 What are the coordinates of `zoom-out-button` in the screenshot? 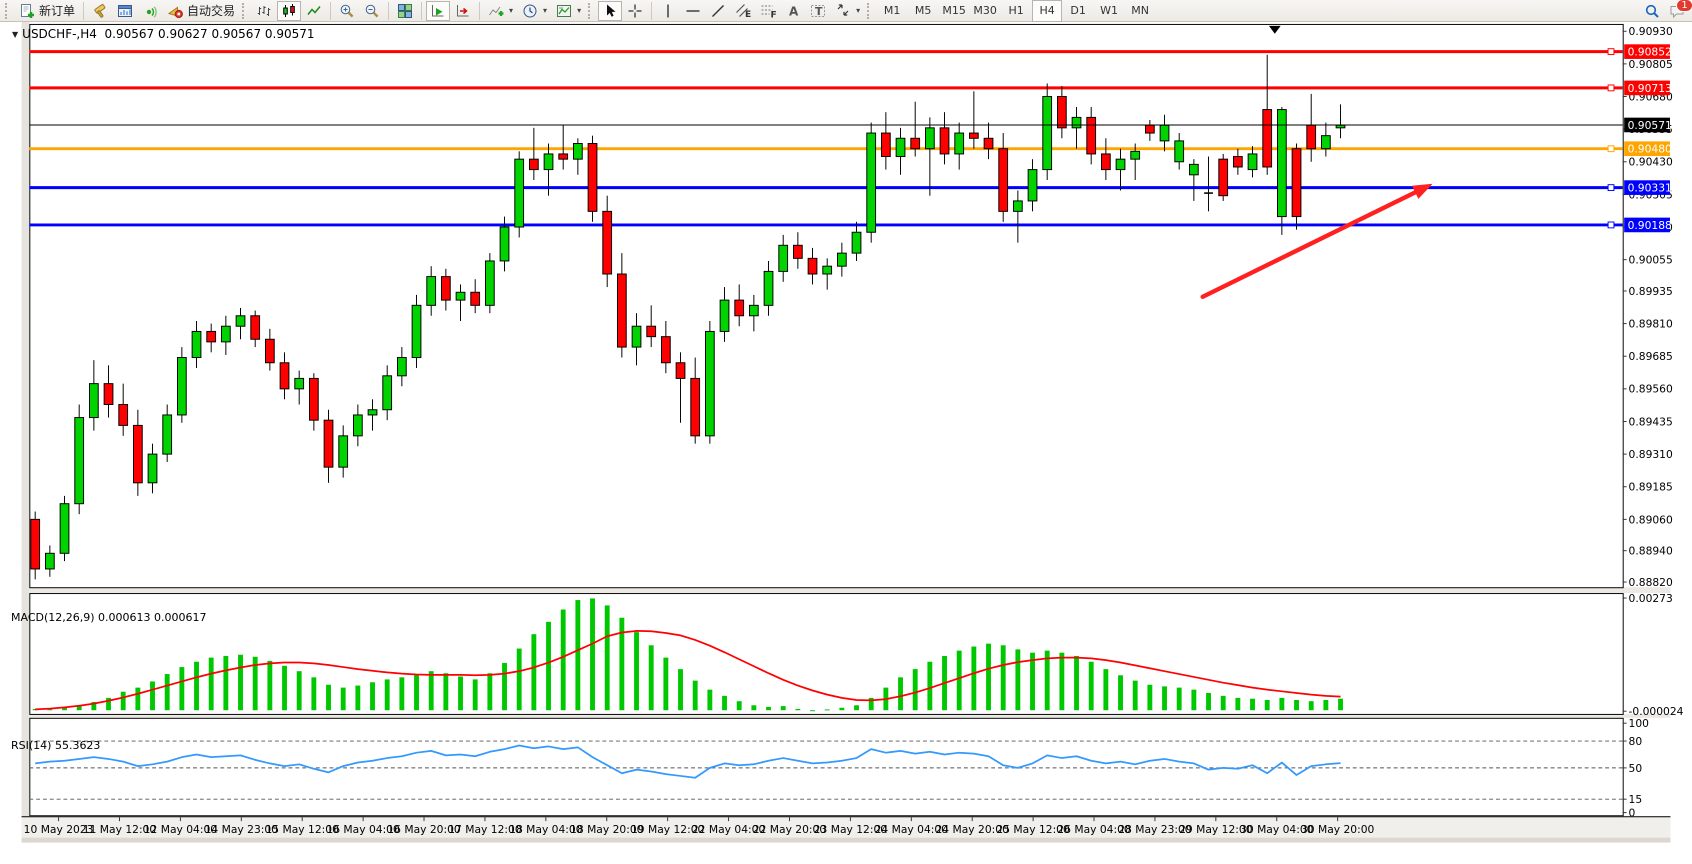 It's located at (372, 11).